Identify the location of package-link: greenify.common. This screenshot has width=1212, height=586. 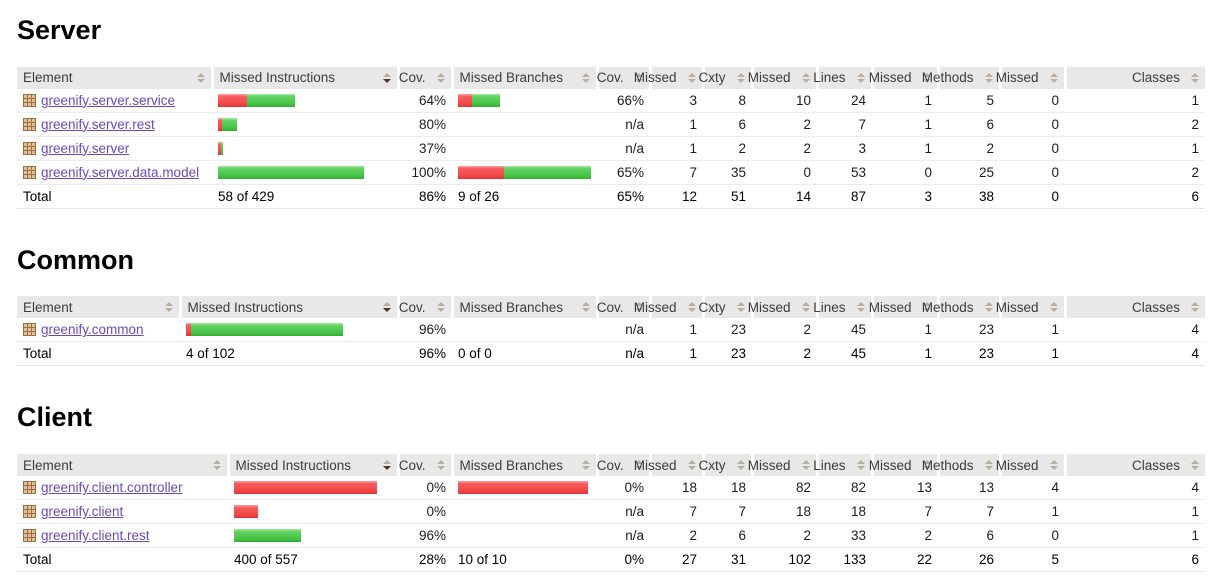
(92, 330).